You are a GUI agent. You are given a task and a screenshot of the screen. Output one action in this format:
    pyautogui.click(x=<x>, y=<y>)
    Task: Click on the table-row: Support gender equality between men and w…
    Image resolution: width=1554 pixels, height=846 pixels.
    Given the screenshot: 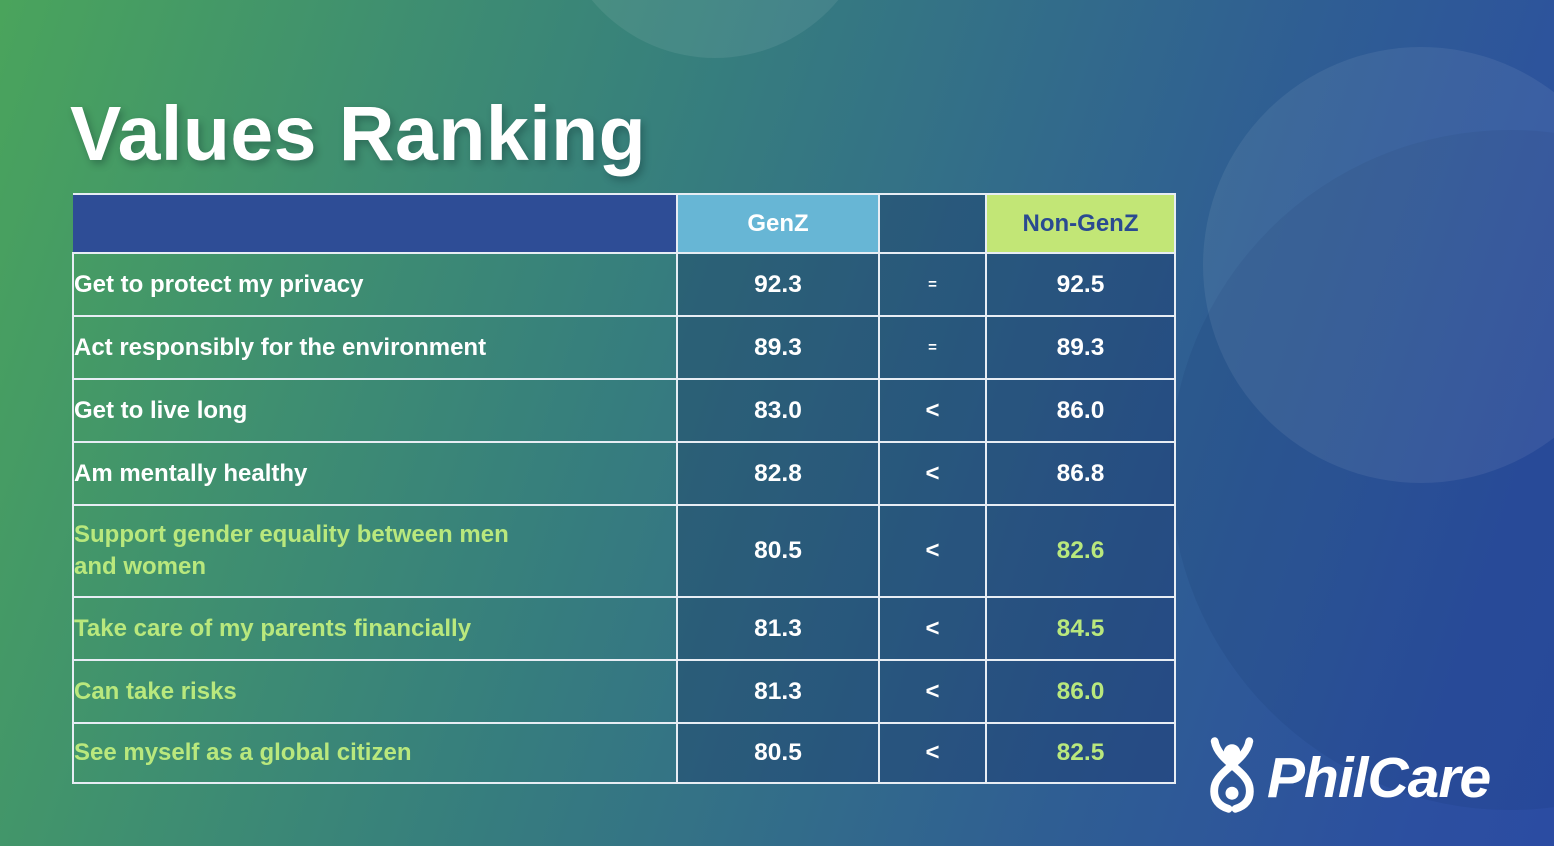 What is the action you would take?
    pyautogui.click(x=624, y=551)
    